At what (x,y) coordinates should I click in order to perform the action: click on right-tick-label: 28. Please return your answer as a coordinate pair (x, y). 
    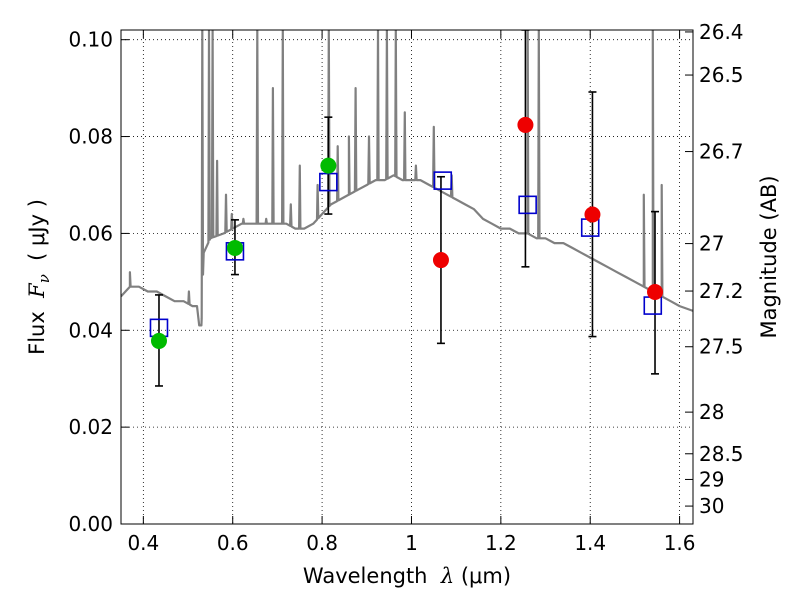
    Looking at the image, I should click on (711, 412).